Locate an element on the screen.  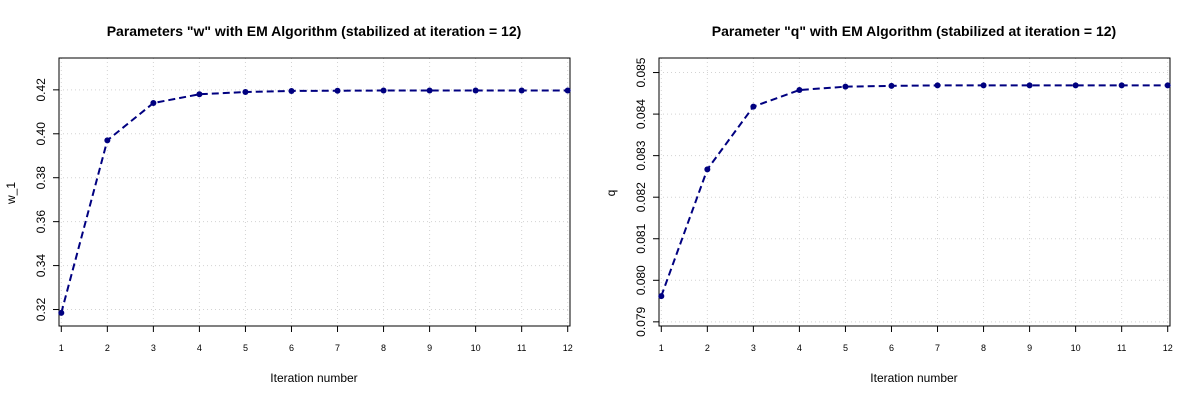
y-axis: 0.079 0.080 0.081 0.082 0.083 0.084 0.085 is located at coordinates (646, 197).